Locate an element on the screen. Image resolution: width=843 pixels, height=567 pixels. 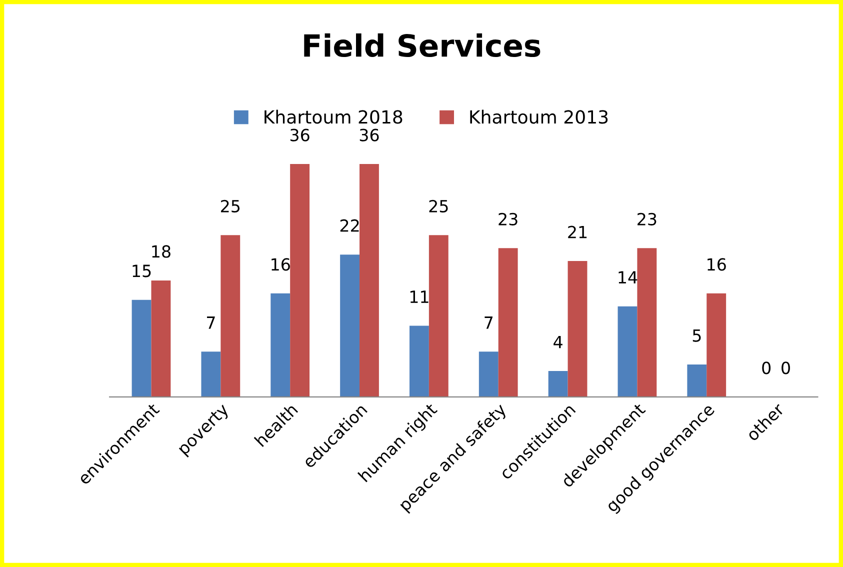
data-label: 18 is located at coordinates (161, 251).